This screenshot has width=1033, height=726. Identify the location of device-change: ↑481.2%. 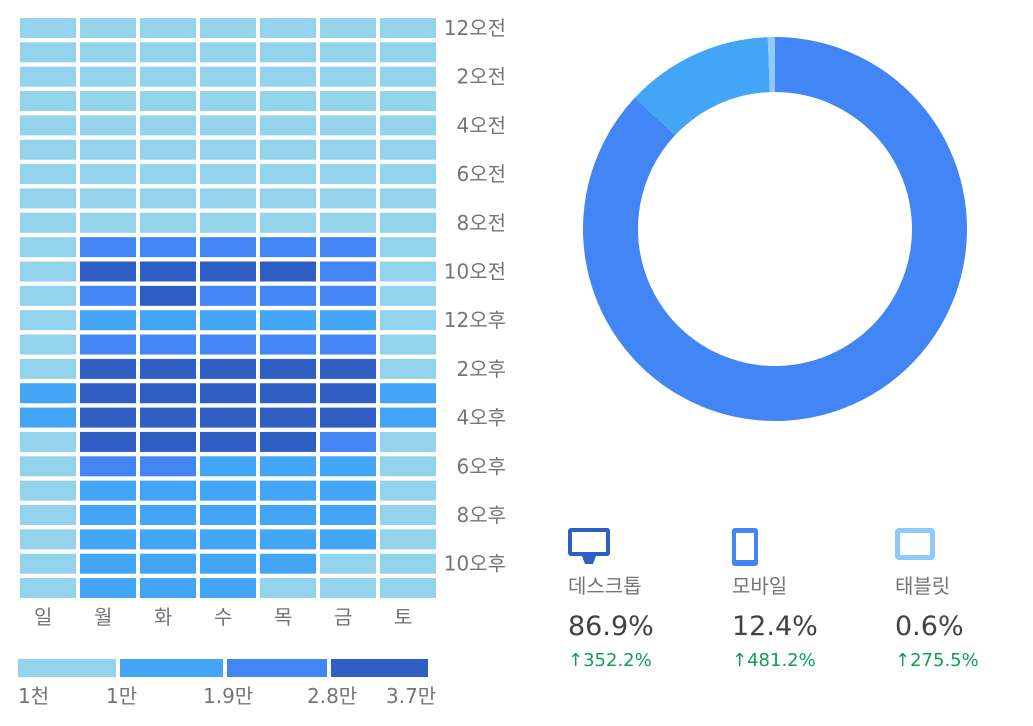
(807, 660).